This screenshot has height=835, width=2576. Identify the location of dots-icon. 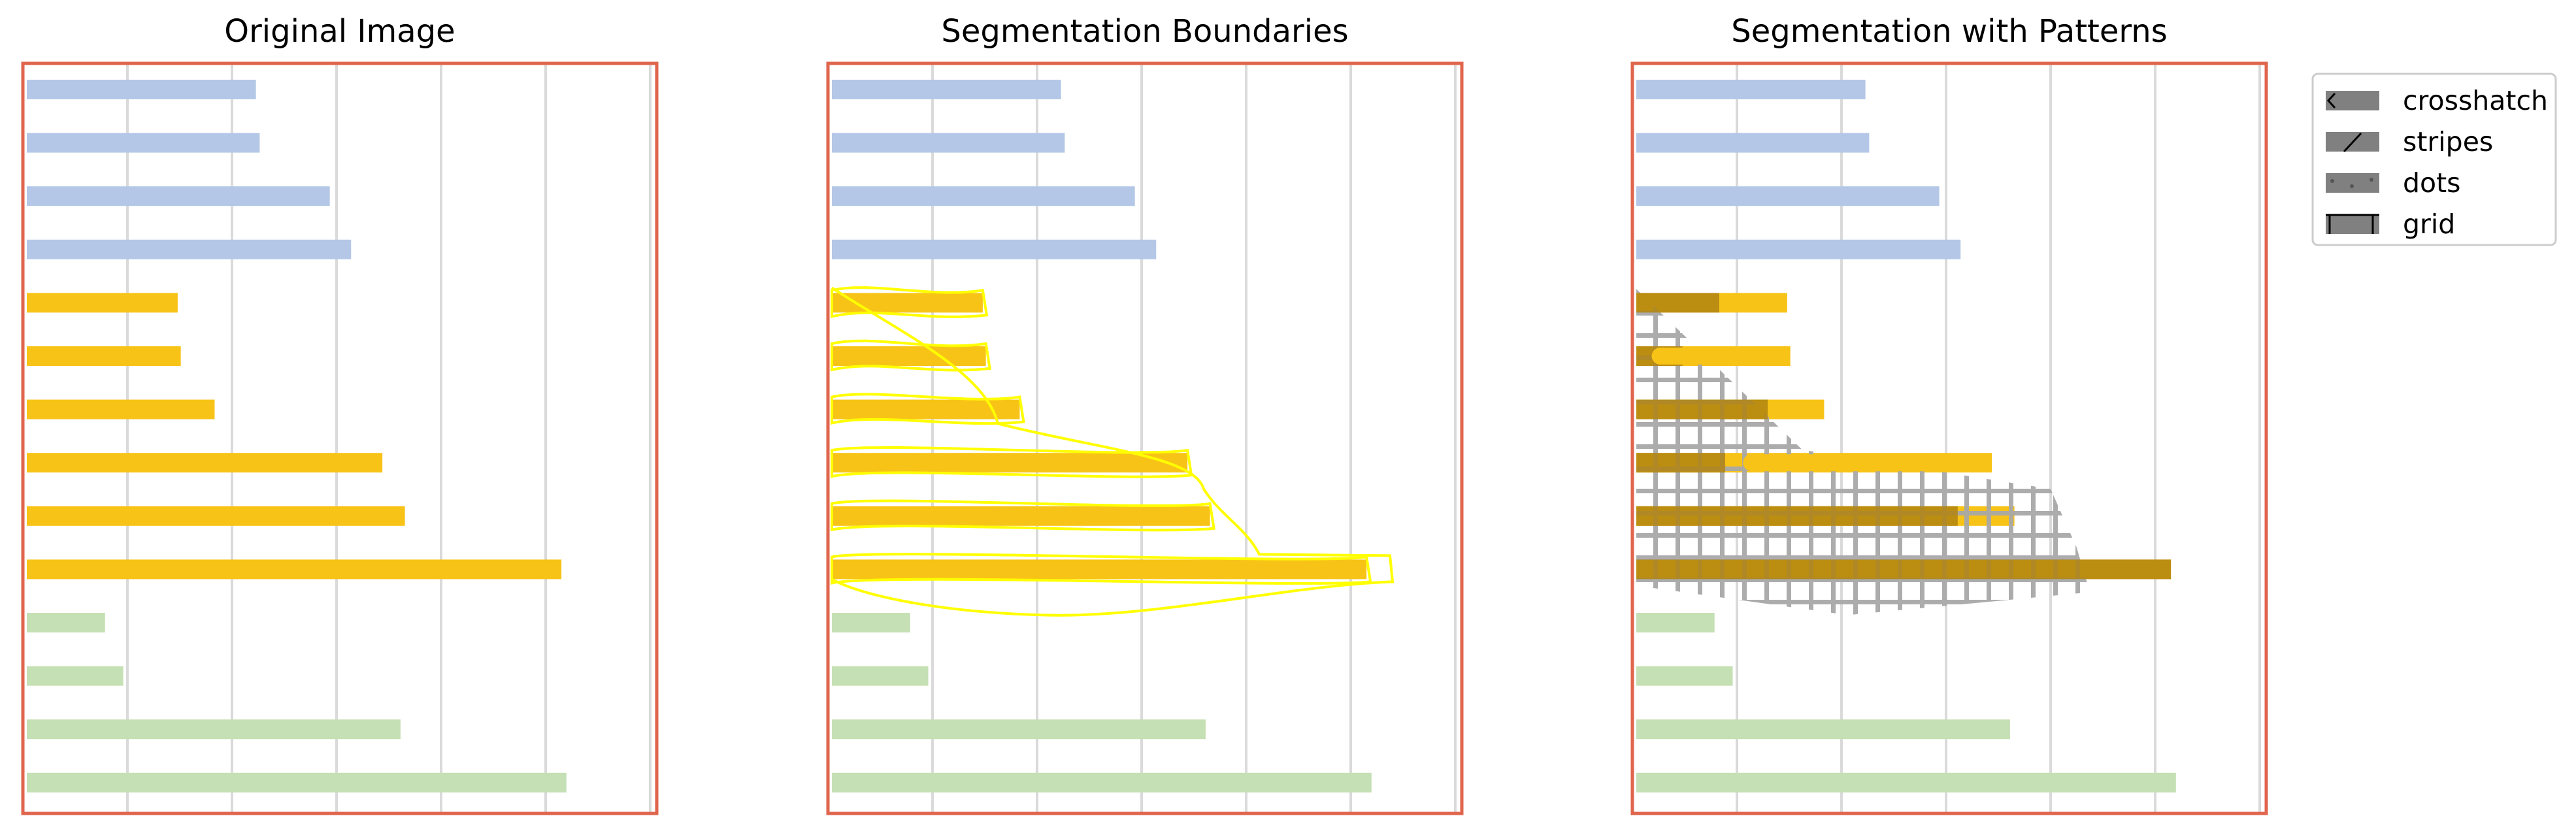
(2352, 183).